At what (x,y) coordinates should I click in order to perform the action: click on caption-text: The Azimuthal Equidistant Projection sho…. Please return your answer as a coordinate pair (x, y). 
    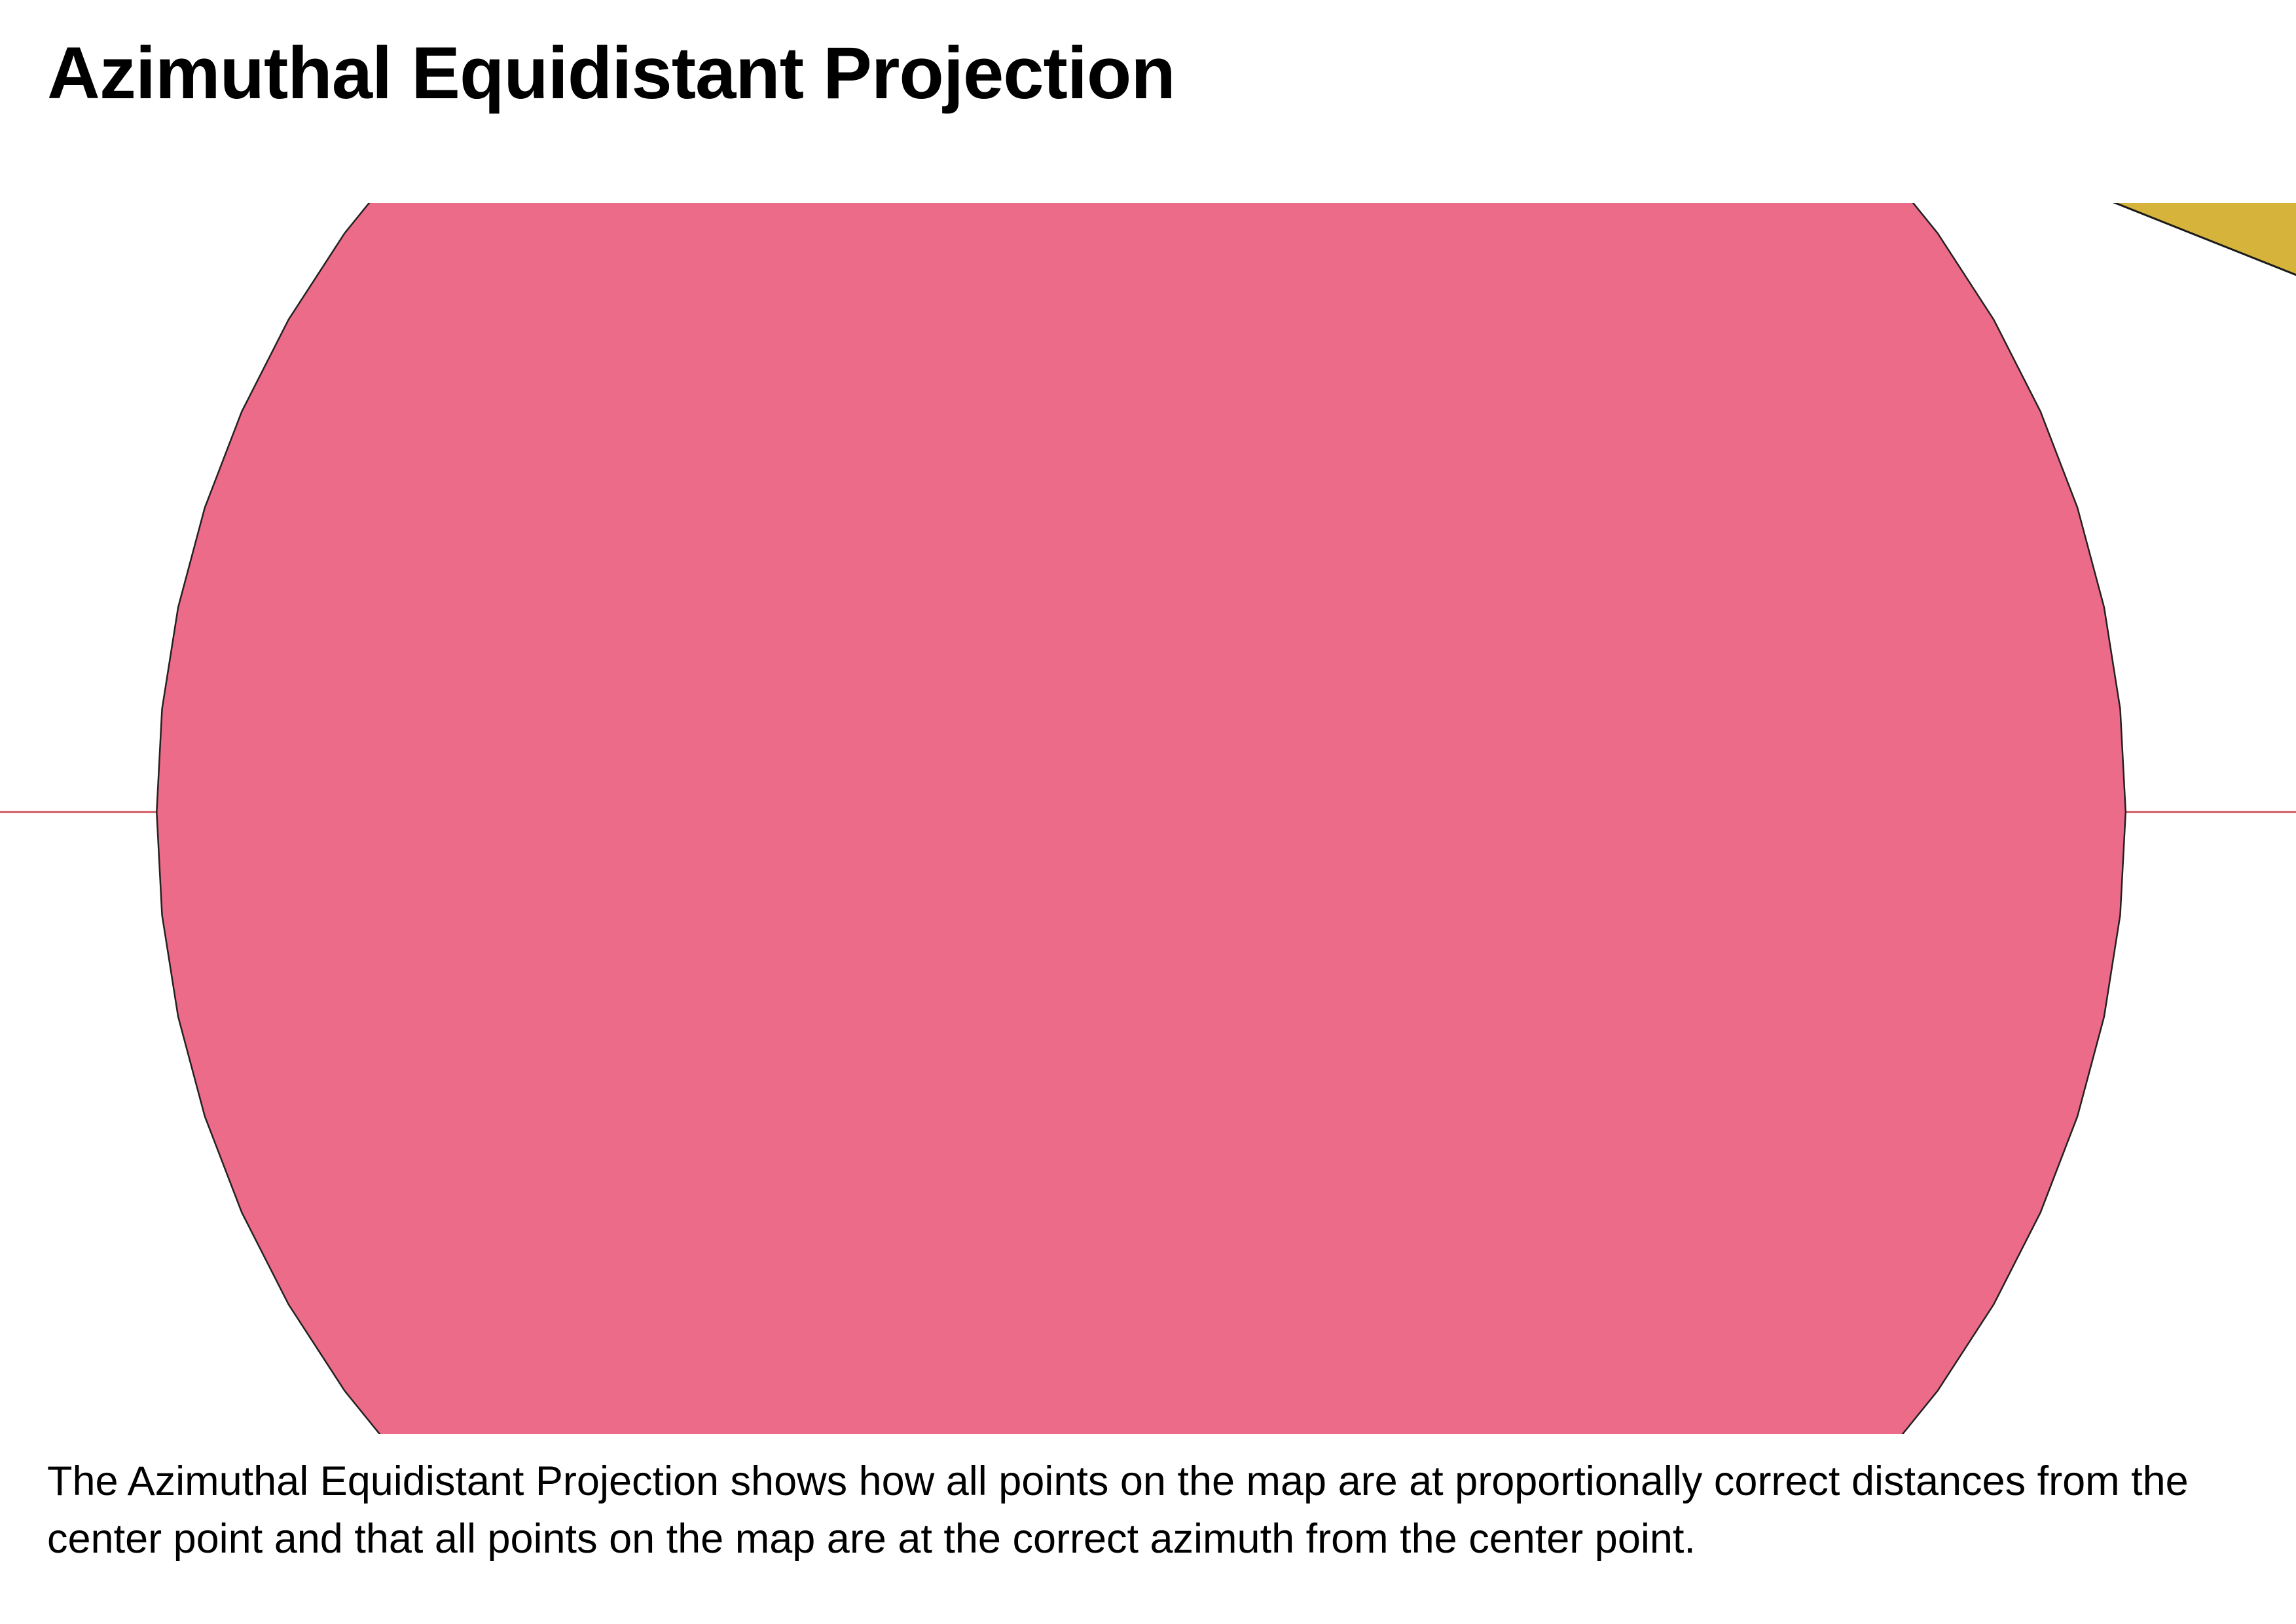
    Looking at the image, I should click on (1118, 1510).